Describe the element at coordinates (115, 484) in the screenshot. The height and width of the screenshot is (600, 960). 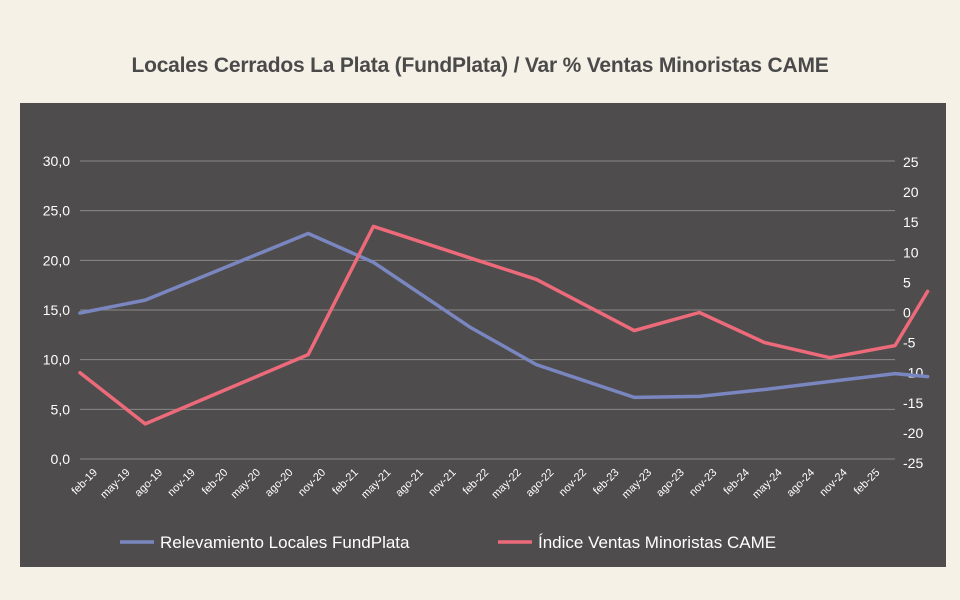
I see `x-tick-label: may-19` at that location.